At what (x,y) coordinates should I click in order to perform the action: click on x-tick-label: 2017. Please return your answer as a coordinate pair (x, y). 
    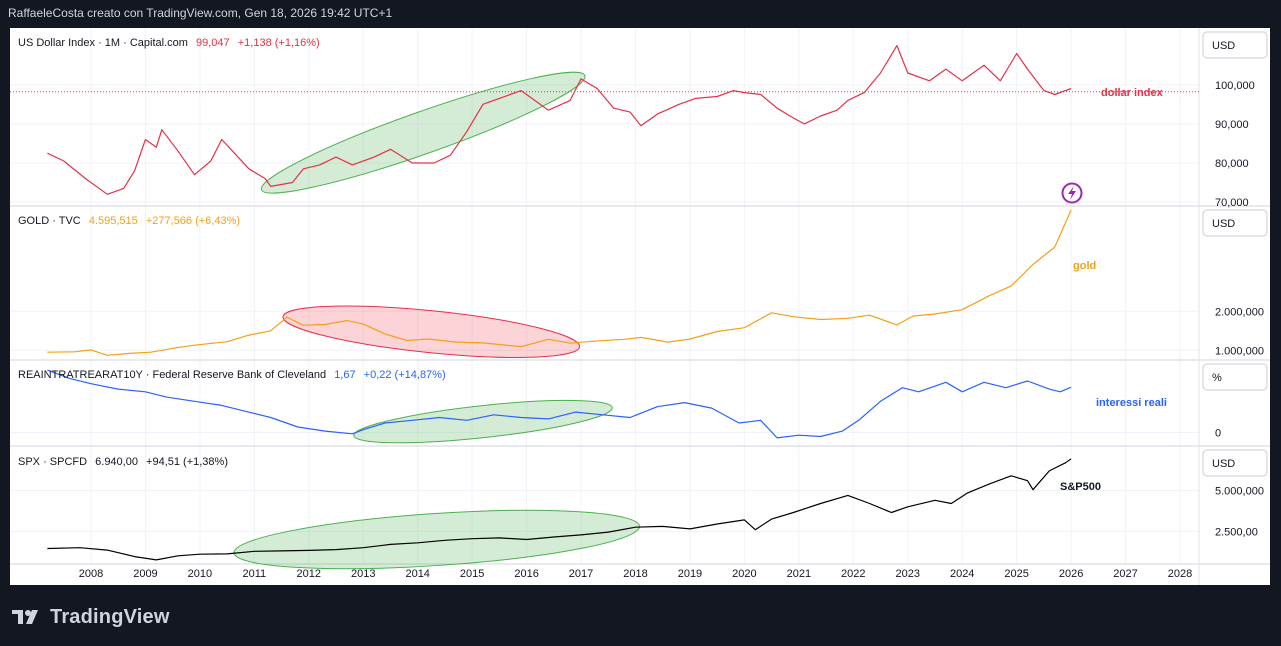
    Looking at the image, I should click on (581, 574).